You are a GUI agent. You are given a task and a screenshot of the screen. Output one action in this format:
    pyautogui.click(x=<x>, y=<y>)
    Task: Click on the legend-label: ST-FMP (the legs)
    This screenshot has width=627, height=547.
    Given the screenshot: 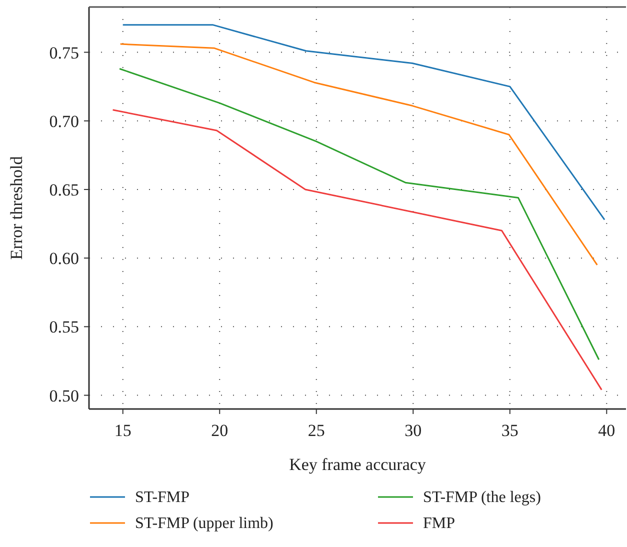 What is the action you would take?
    pyautogui.click(x=482, y=497)
    